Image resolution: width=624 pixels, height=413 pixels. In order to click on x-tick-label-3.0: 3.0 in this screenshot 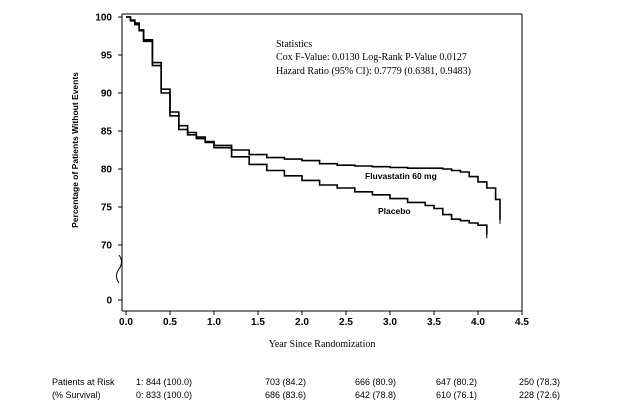, I will do `click(390, 322)`.